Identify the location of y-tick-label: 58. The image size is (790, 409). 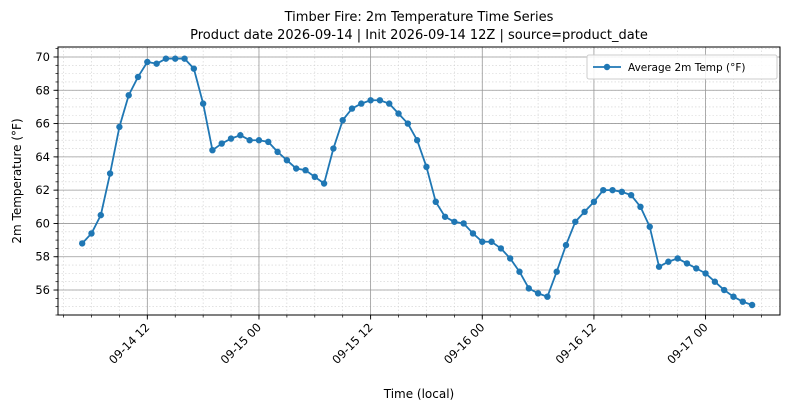
(42, 257).